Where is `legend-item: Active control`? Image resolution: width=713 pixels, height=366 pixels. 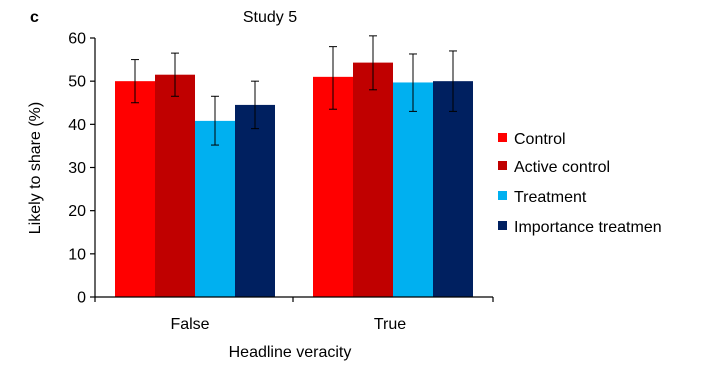
legend-item: Active control is located at coordinates (554, 167).